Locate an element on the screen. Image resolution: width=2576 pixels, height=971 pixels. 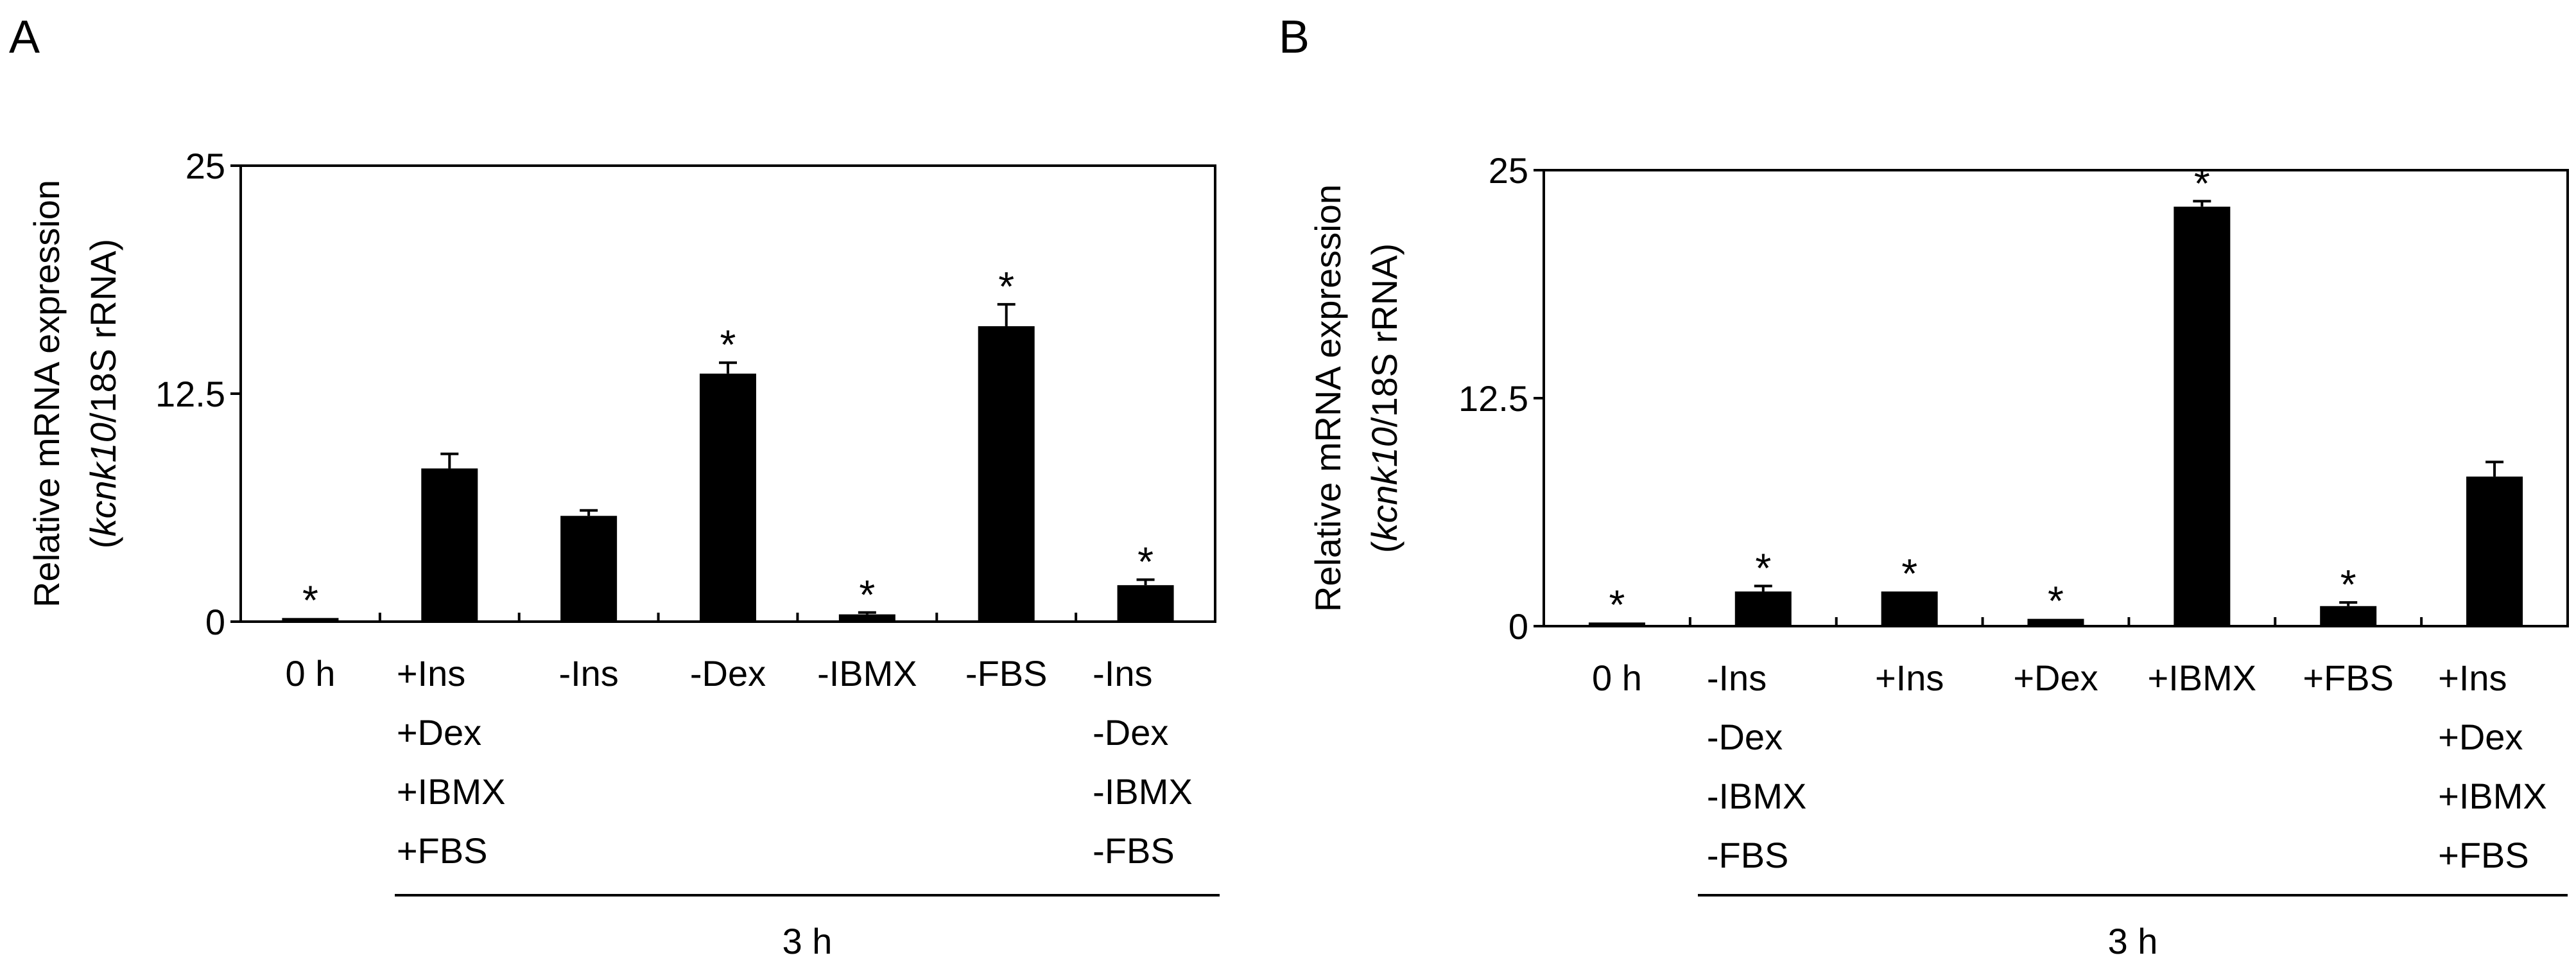
panel-letter: B is located at coordinates (1295, 37).